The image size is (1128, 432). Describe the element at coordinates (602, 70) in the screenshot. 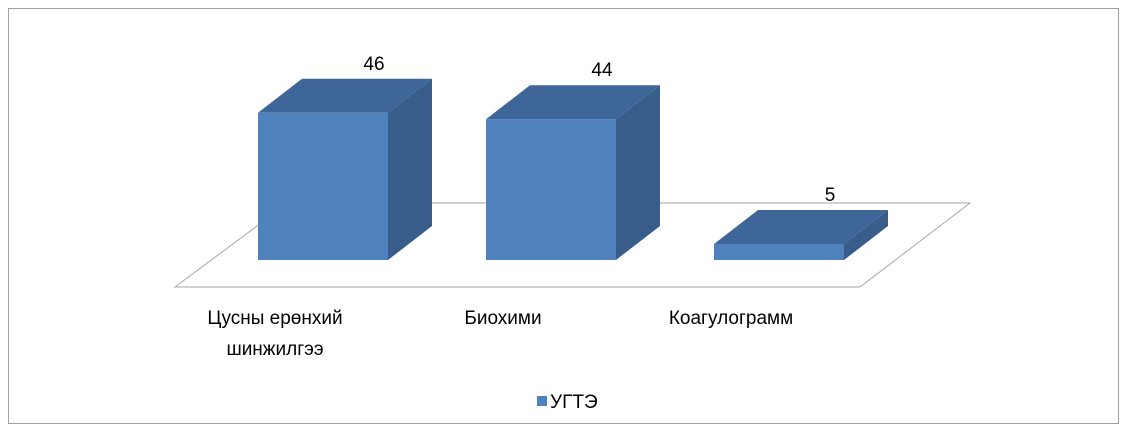

I see `value-label: 44` at that location.